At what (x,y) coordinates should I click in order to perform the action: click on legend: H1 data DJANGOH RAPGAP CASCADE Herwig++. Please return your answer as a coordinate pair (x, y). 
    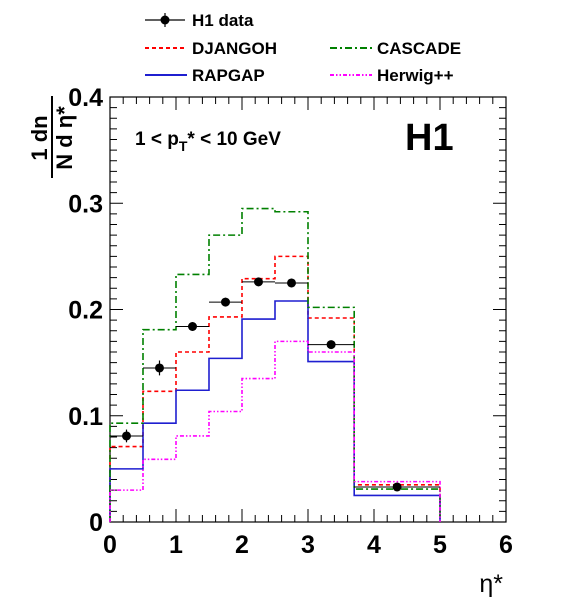
    Looking at the image, I should click on (303, 48).